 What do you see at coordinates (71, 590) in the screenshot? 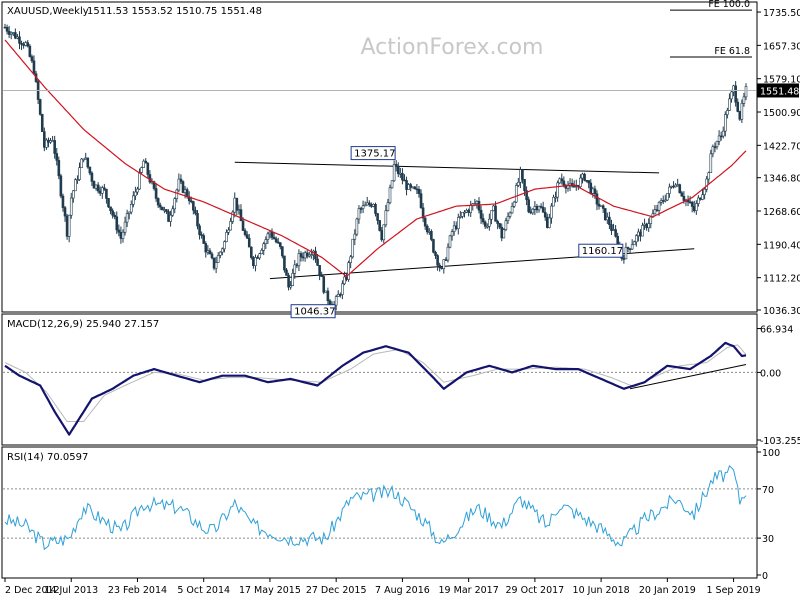
I see `date-tick-label: 14 Jul 2013` at bounding box center [71, 590].